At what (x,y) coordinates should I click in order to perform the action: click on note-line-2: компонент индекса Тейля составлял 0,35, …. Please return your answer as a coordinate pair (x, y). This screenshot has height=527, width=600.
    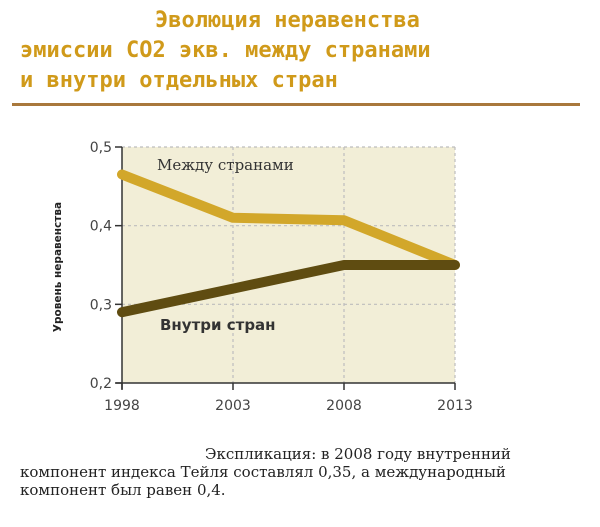
    Looking at the image, I should click on (263, 472).